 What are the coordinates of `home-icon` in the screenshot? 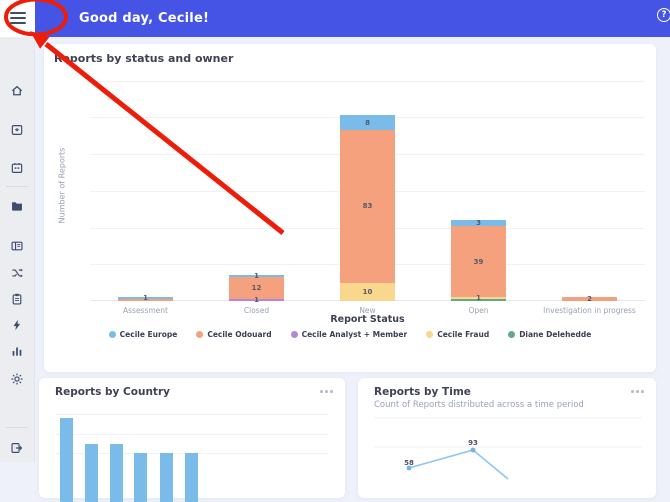 It's located at (17, 90).